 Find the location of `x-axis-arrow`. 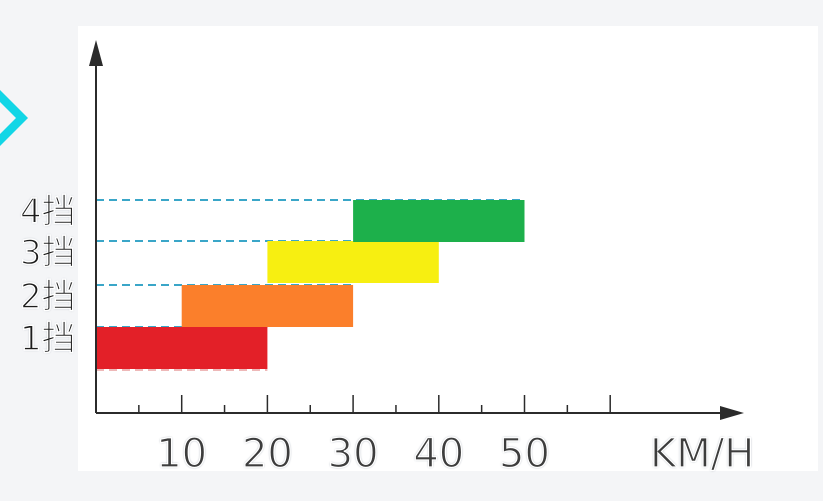

x-axis-arrow is located at coordinates (732, 413).